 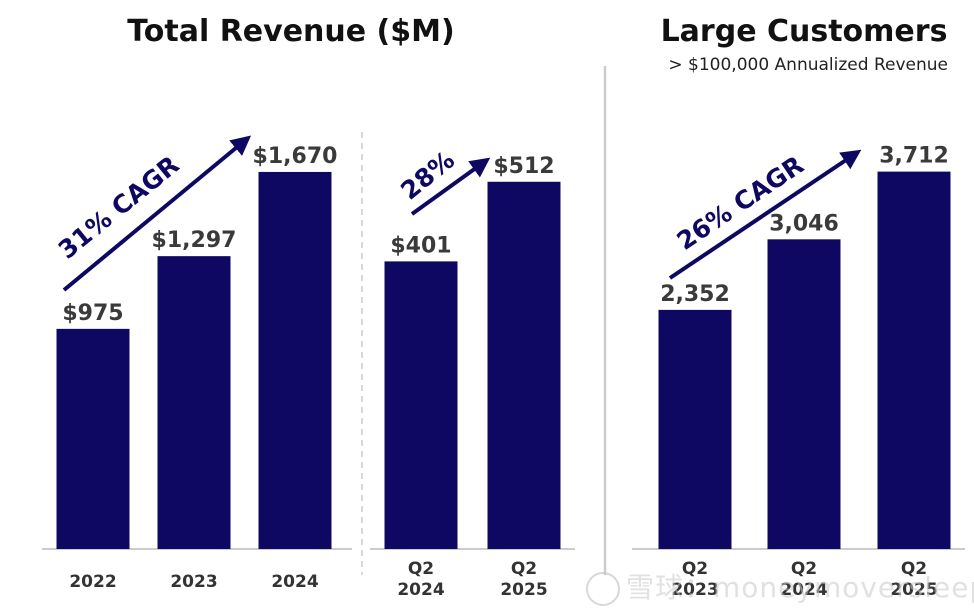 I want to click on watermark-text: 雪球：moneymoversleeps, so click(x=800, y=587).